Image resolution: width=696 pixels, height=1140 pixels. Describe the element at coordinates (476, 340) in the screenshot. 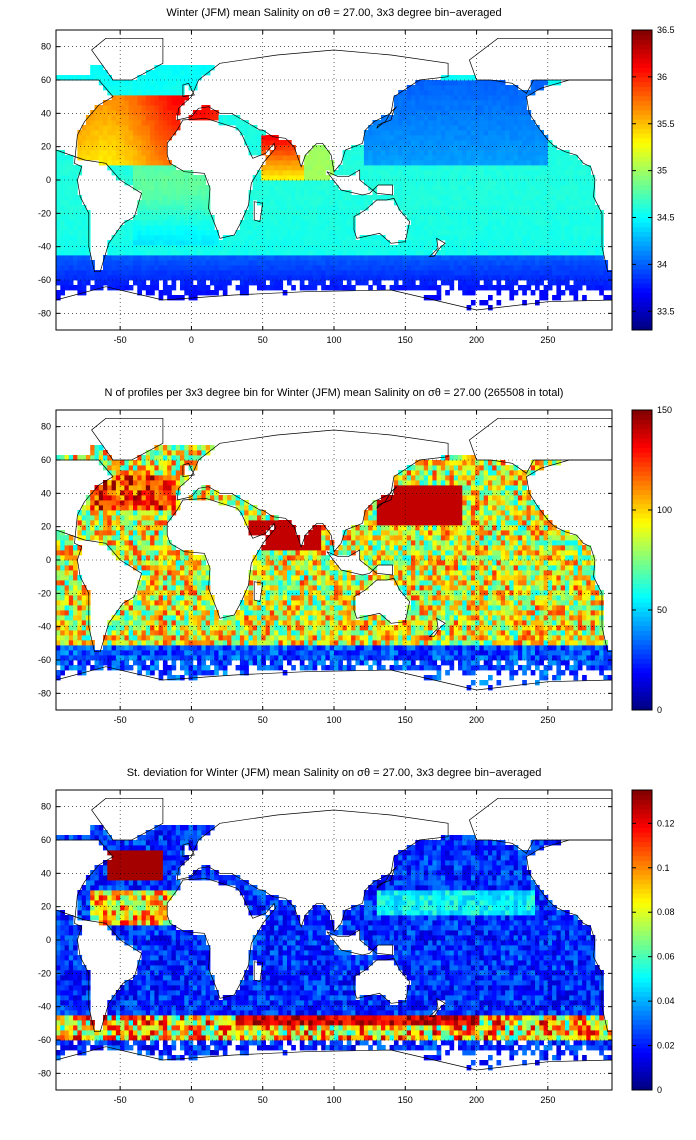

I see `x-tick-label: 200` at that location.